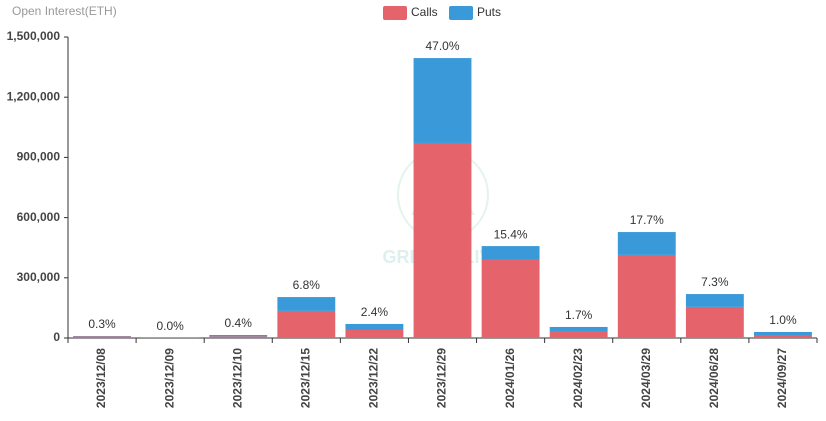 This screenshot has height=421, width=826. I want to click on x-tick-label: 2023/12/08, so click(101, 378).